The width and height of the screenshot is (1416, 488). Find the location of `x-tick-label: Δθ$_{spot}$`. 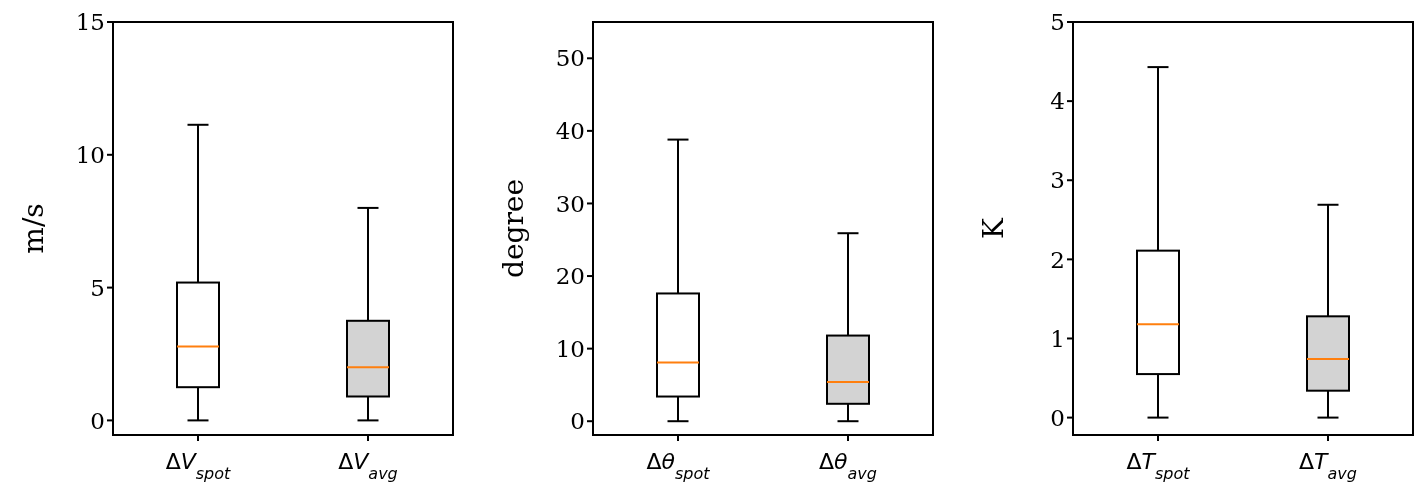

x-tick-label: Δθ$_{spot}$ is located at coordinates (678, 466).